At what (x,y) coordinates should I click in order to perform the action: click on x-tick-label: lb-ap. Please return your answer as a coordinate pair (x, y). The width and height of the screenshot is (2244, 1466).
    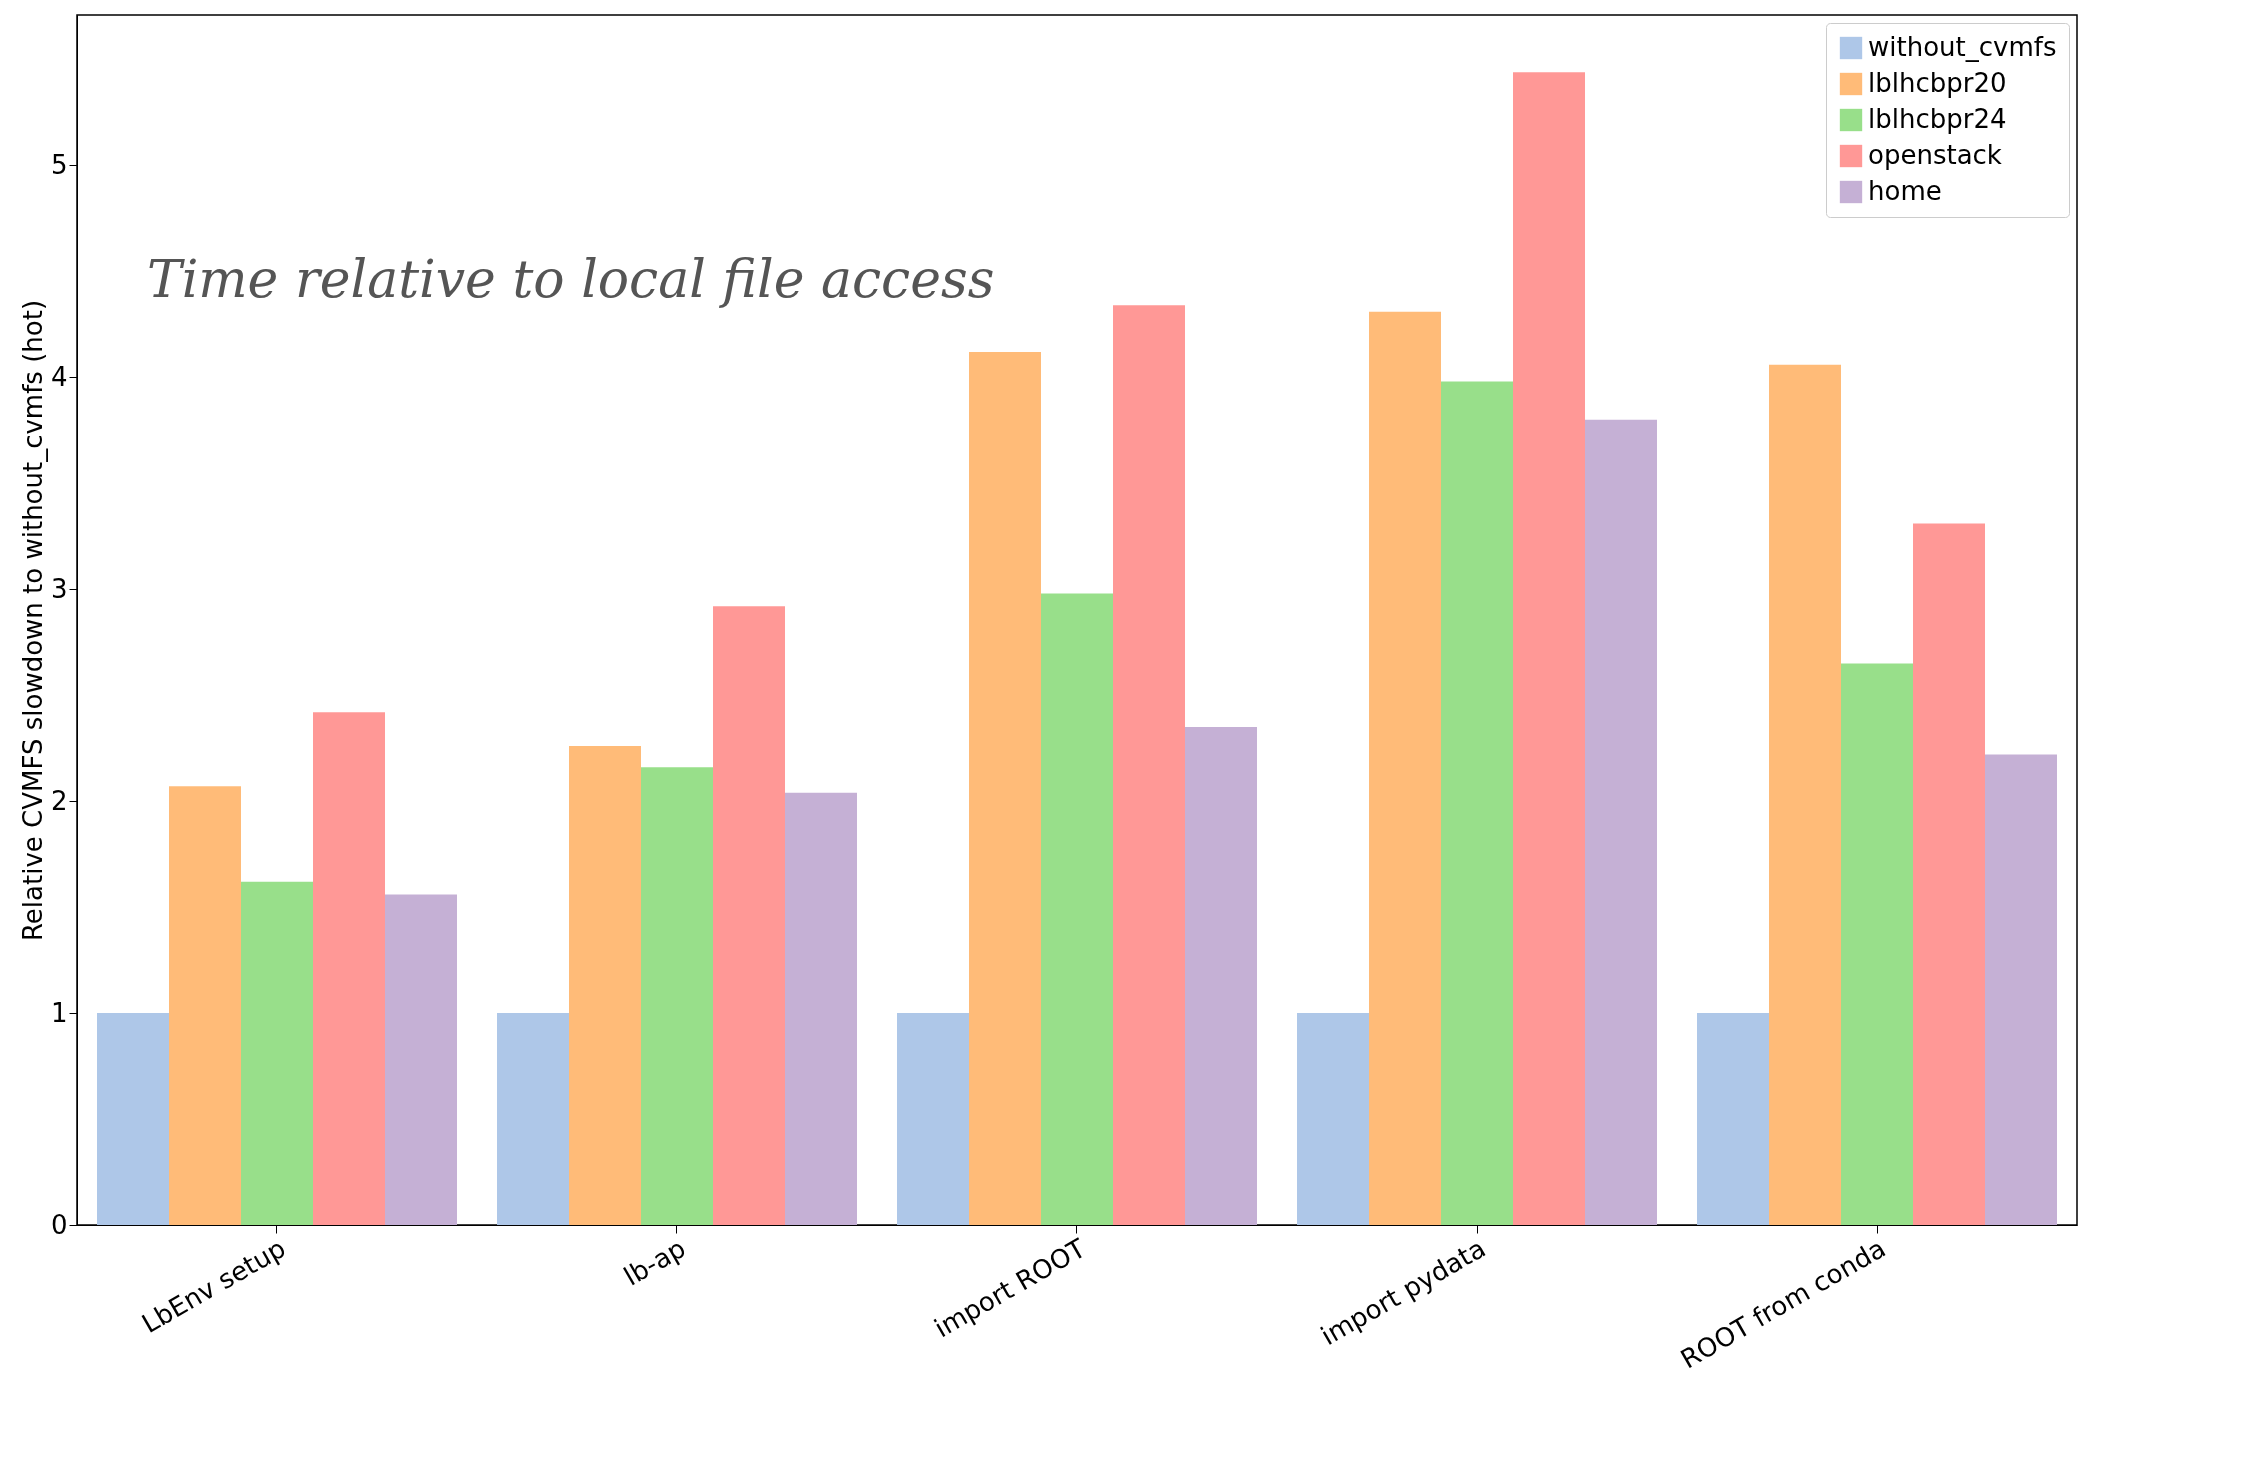
    Looking at the image, I should click on (654, 1262).